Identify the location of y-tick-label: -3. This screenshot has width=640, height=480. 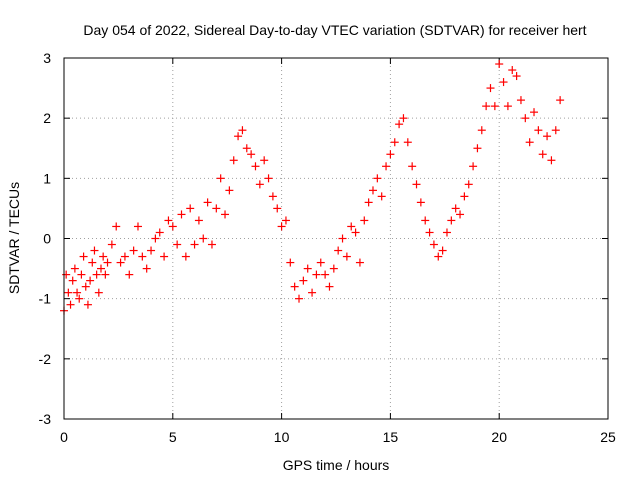
(45, 419).